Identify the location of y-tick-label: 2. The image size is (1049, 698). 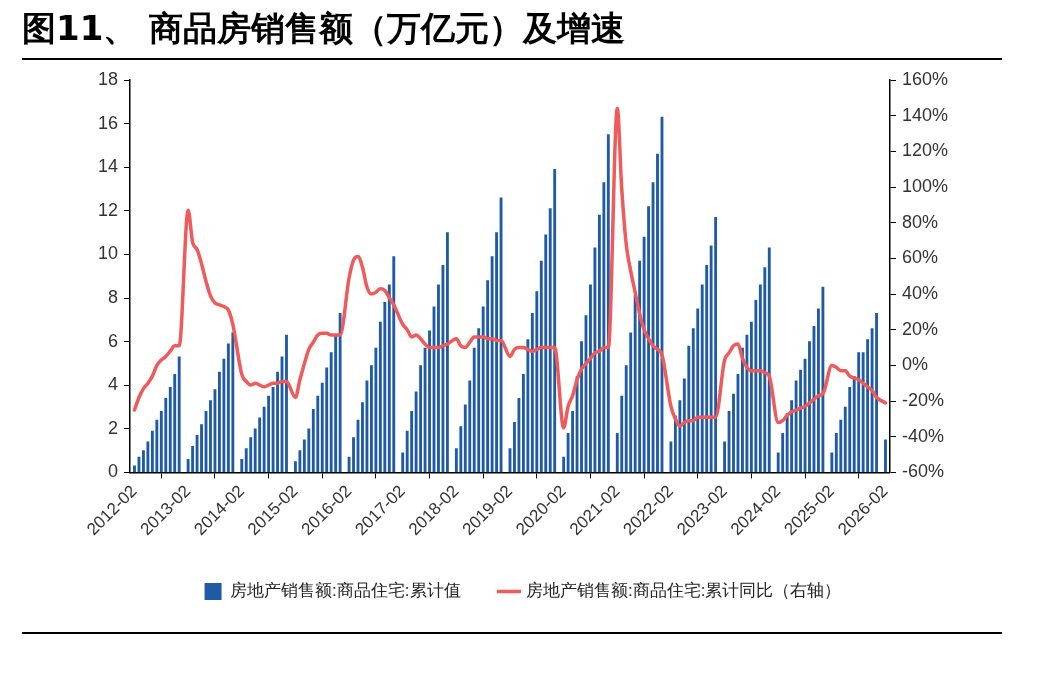
(113, 427).